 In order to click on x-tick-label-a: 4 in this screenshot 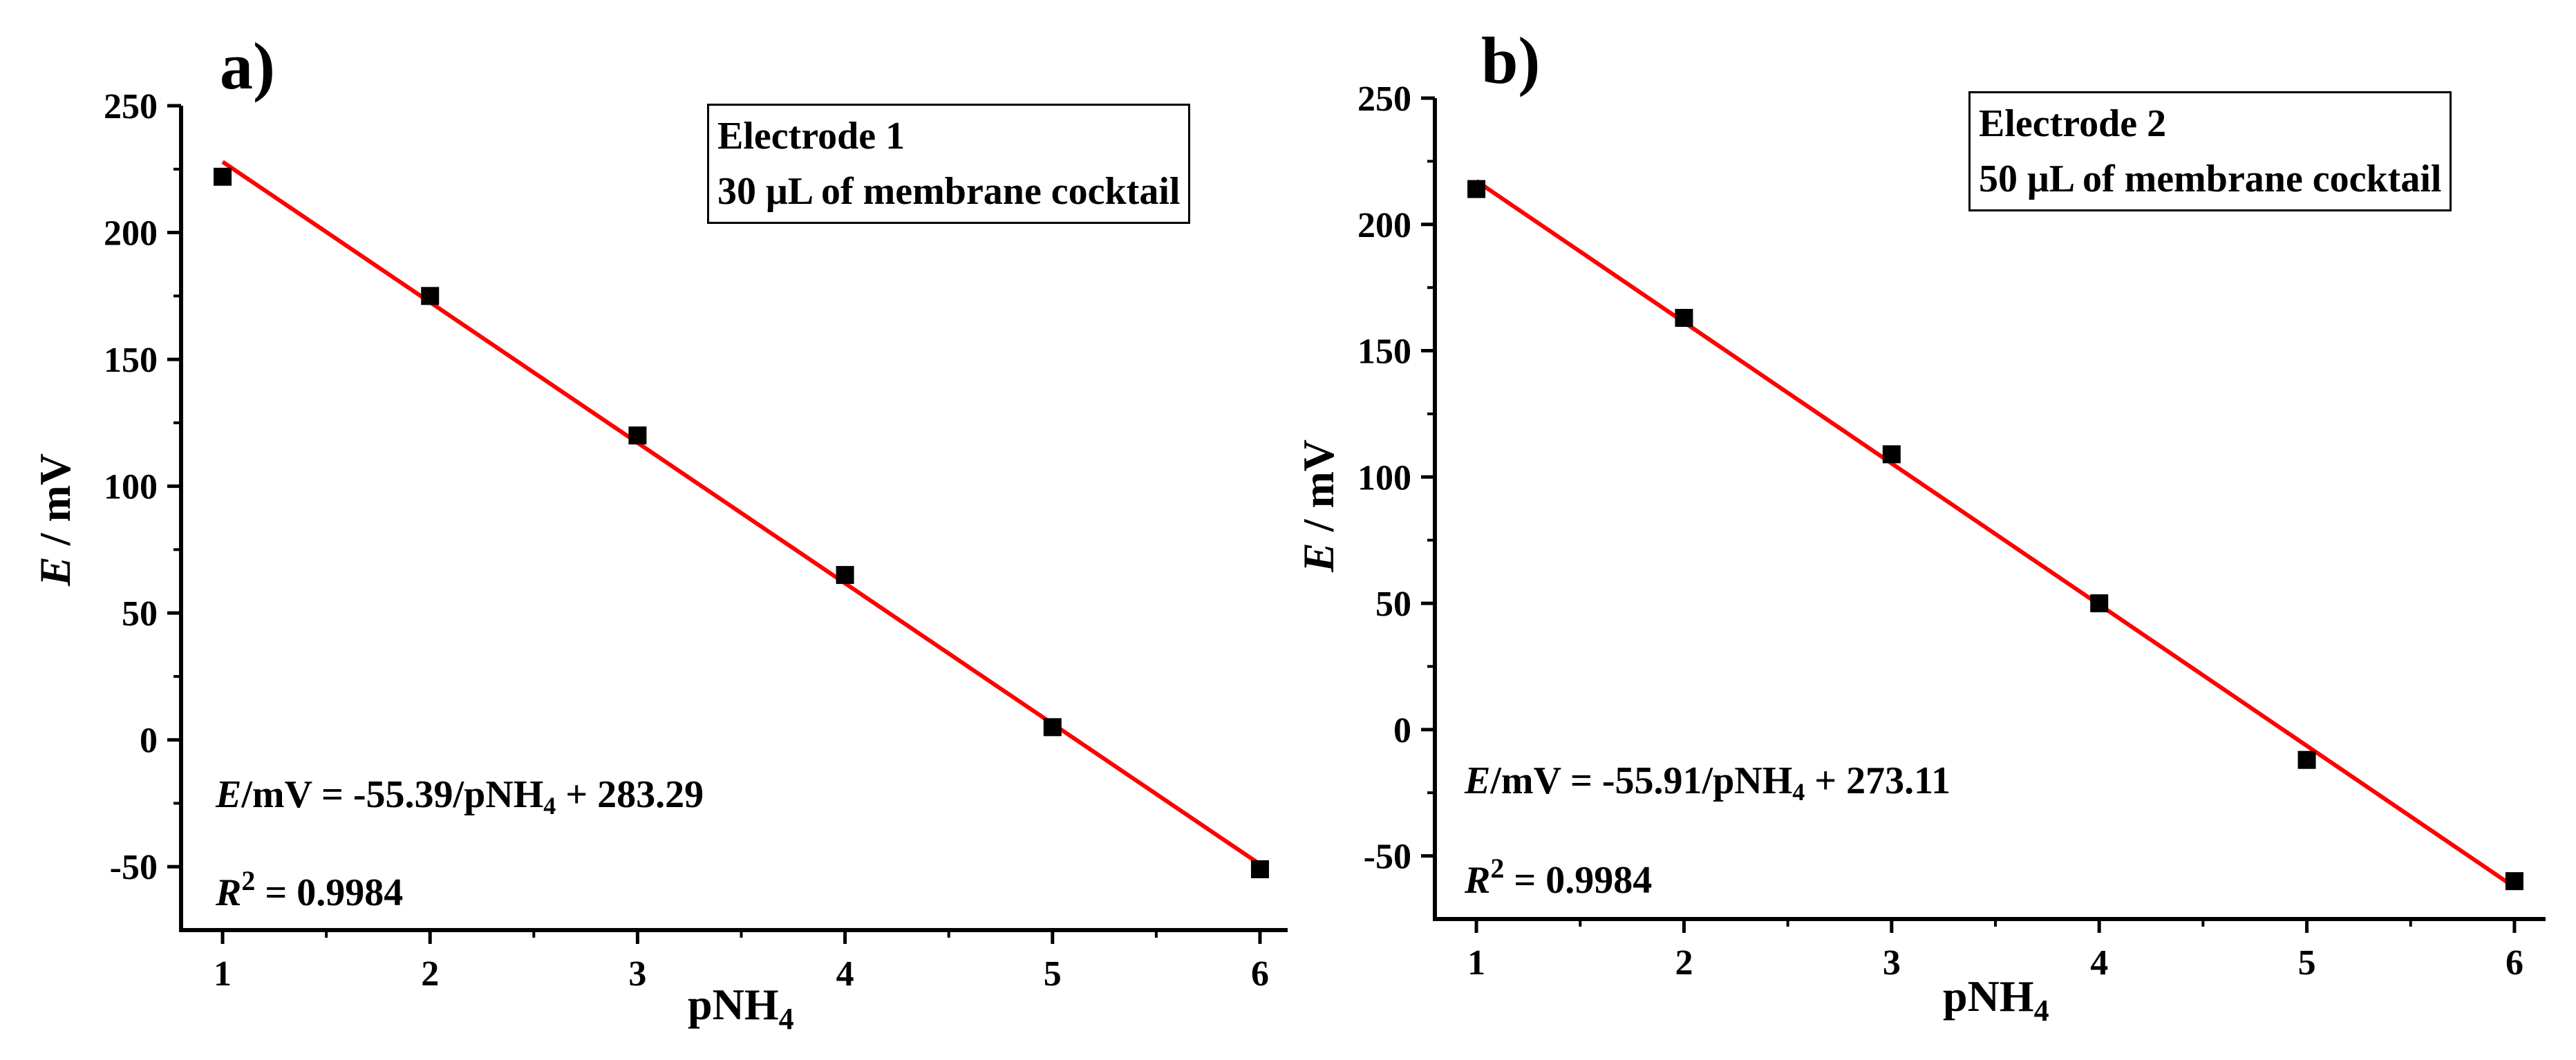, I will do `click(845, 974)`.